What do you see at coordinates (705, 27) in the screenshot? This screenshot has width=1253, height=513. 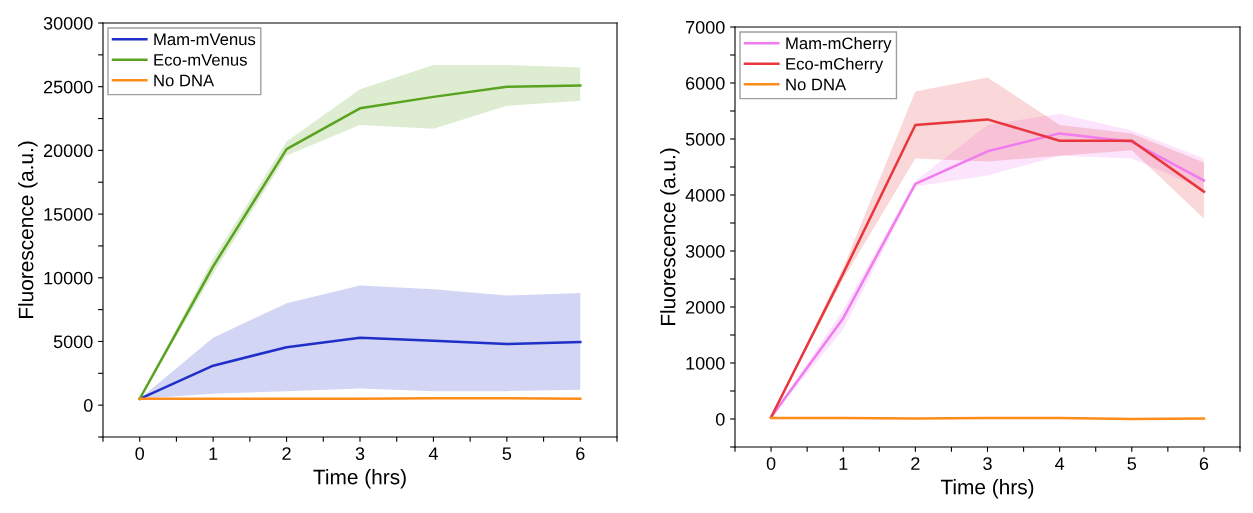 I see `y-tick-label: 7000` at bounding box center [705, 27].